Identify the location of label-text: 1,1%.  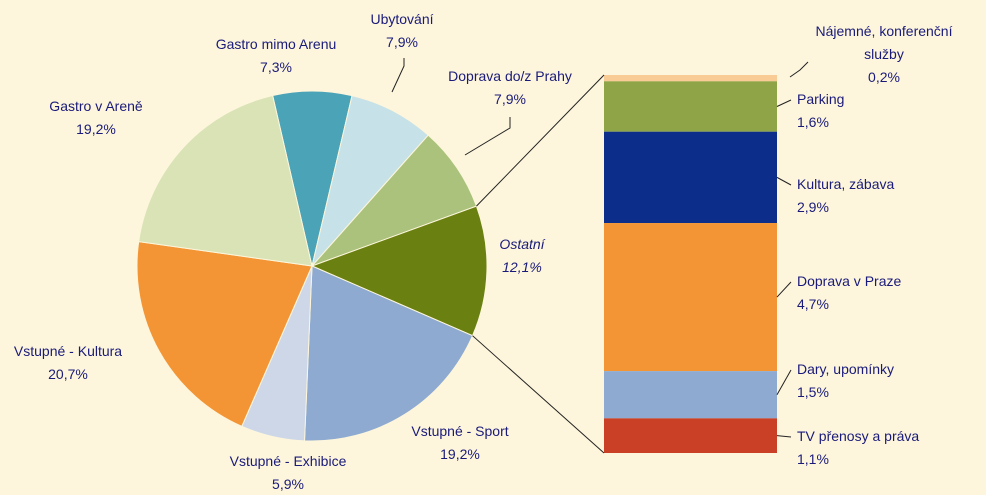
(813, 459).